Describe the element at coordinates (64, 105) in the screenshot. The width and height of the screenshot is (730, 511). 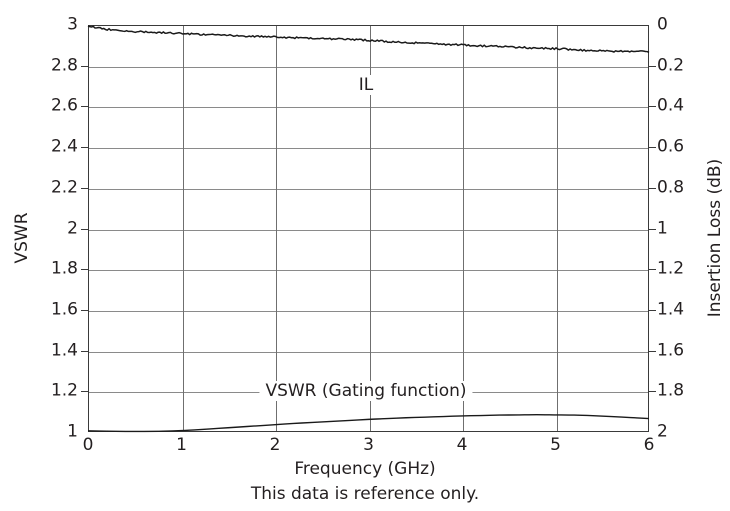
I see `y-axis-left-tick-label: 2.6` at that location.